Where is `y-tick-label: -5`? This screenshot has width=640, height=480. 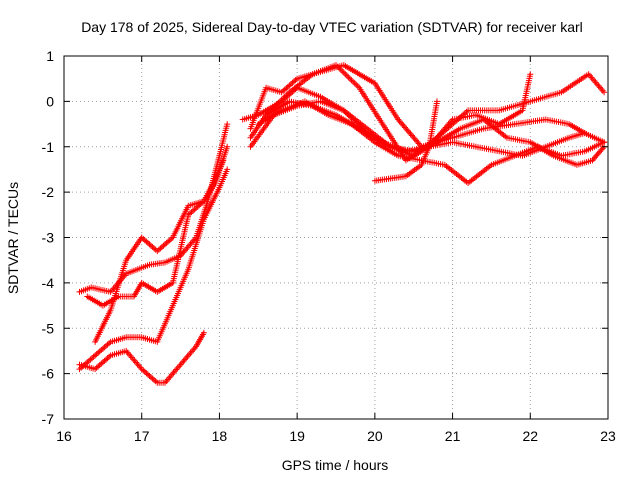
y-tick-label: -5 is located at coordinates (48, 328).